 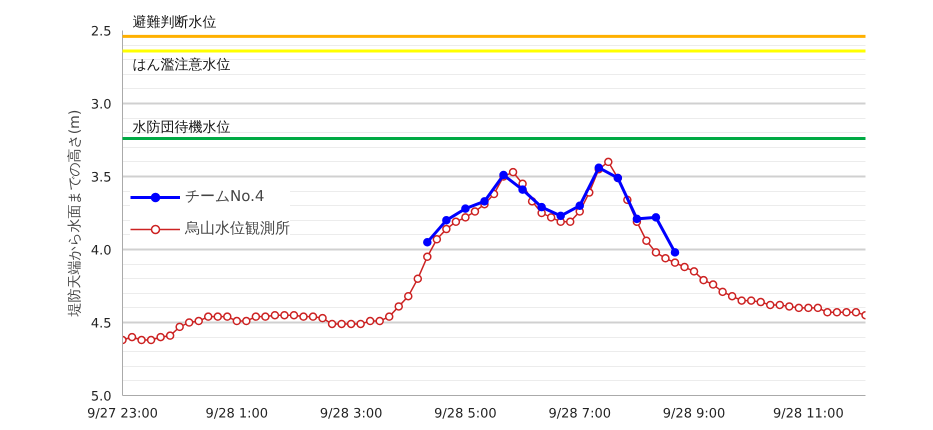 What do you see at coordinates (101, 105) in the screenshot?
I see `y-tick-label: 3.0` at bounding box center [101, 105].